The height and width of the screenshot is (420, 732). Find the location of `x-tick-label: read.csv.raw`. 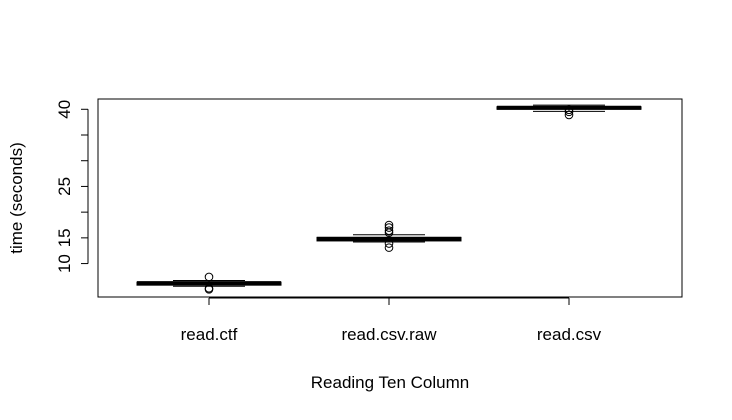

x-tick-label: read.csv.raw is located at coordinates (389, 334).